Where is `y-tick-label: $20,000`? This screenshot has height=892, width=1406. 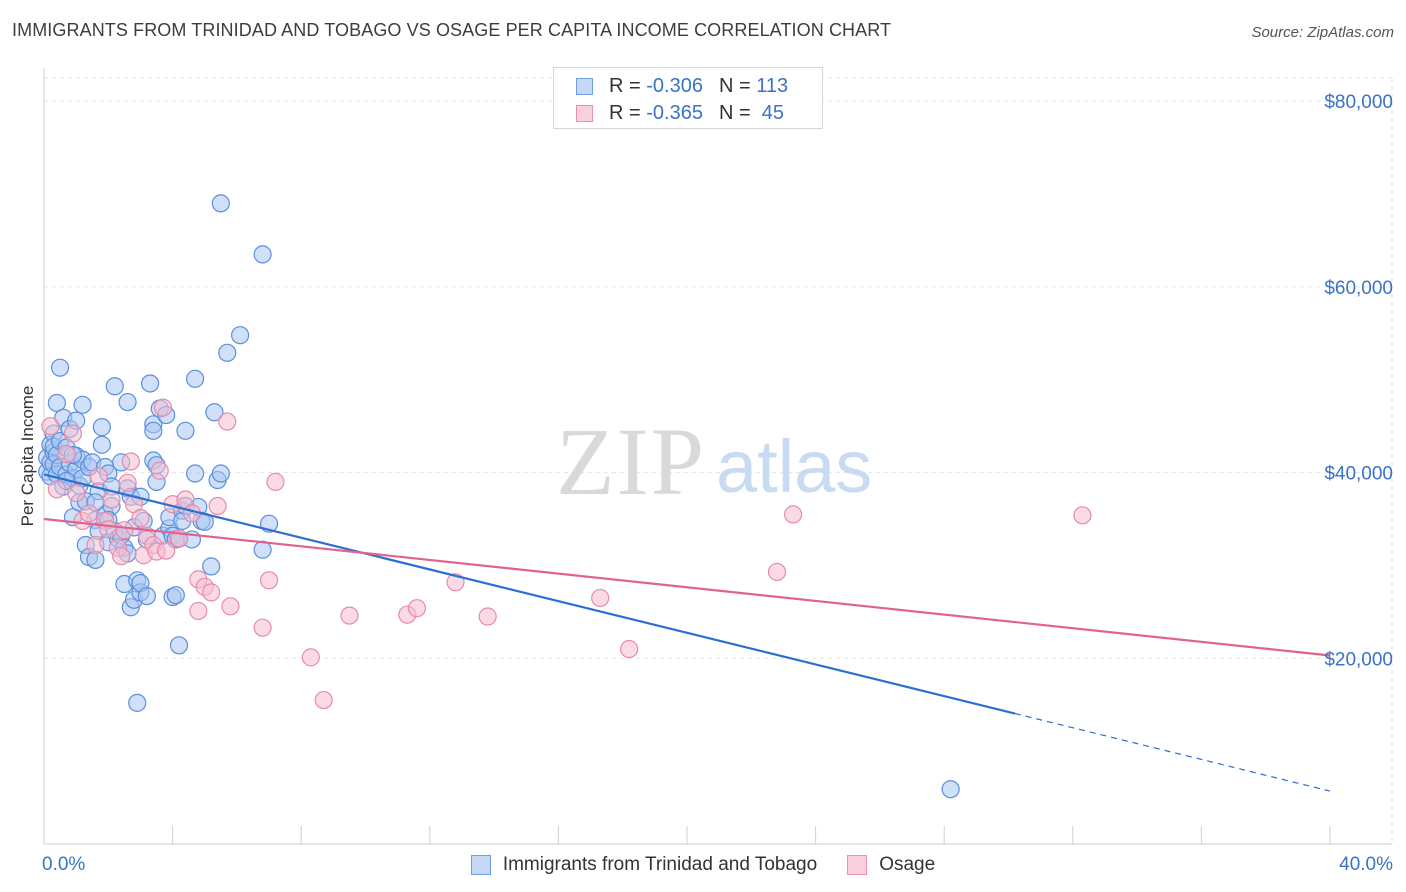
y-tick-label: $20,000 is located at coordinates (1358, 659).